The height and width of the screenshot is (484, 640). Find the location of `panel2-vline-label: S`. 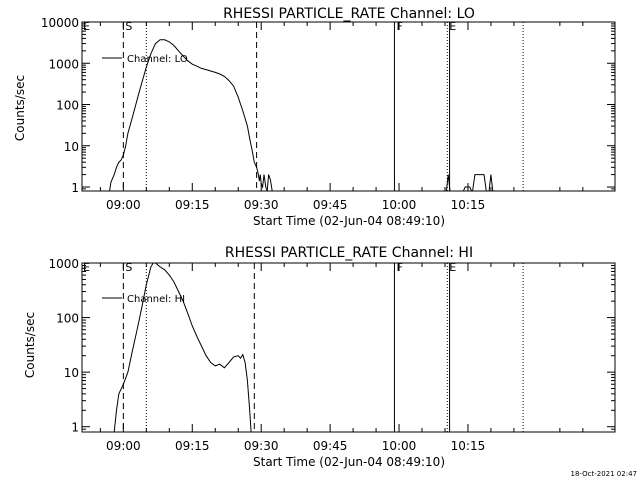

panel2-vline-label: S is located at coordinates (128, 267).